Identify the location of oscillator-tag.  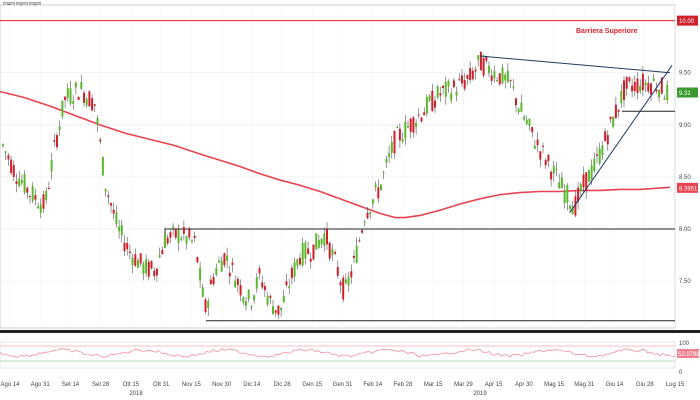
(688, 353).